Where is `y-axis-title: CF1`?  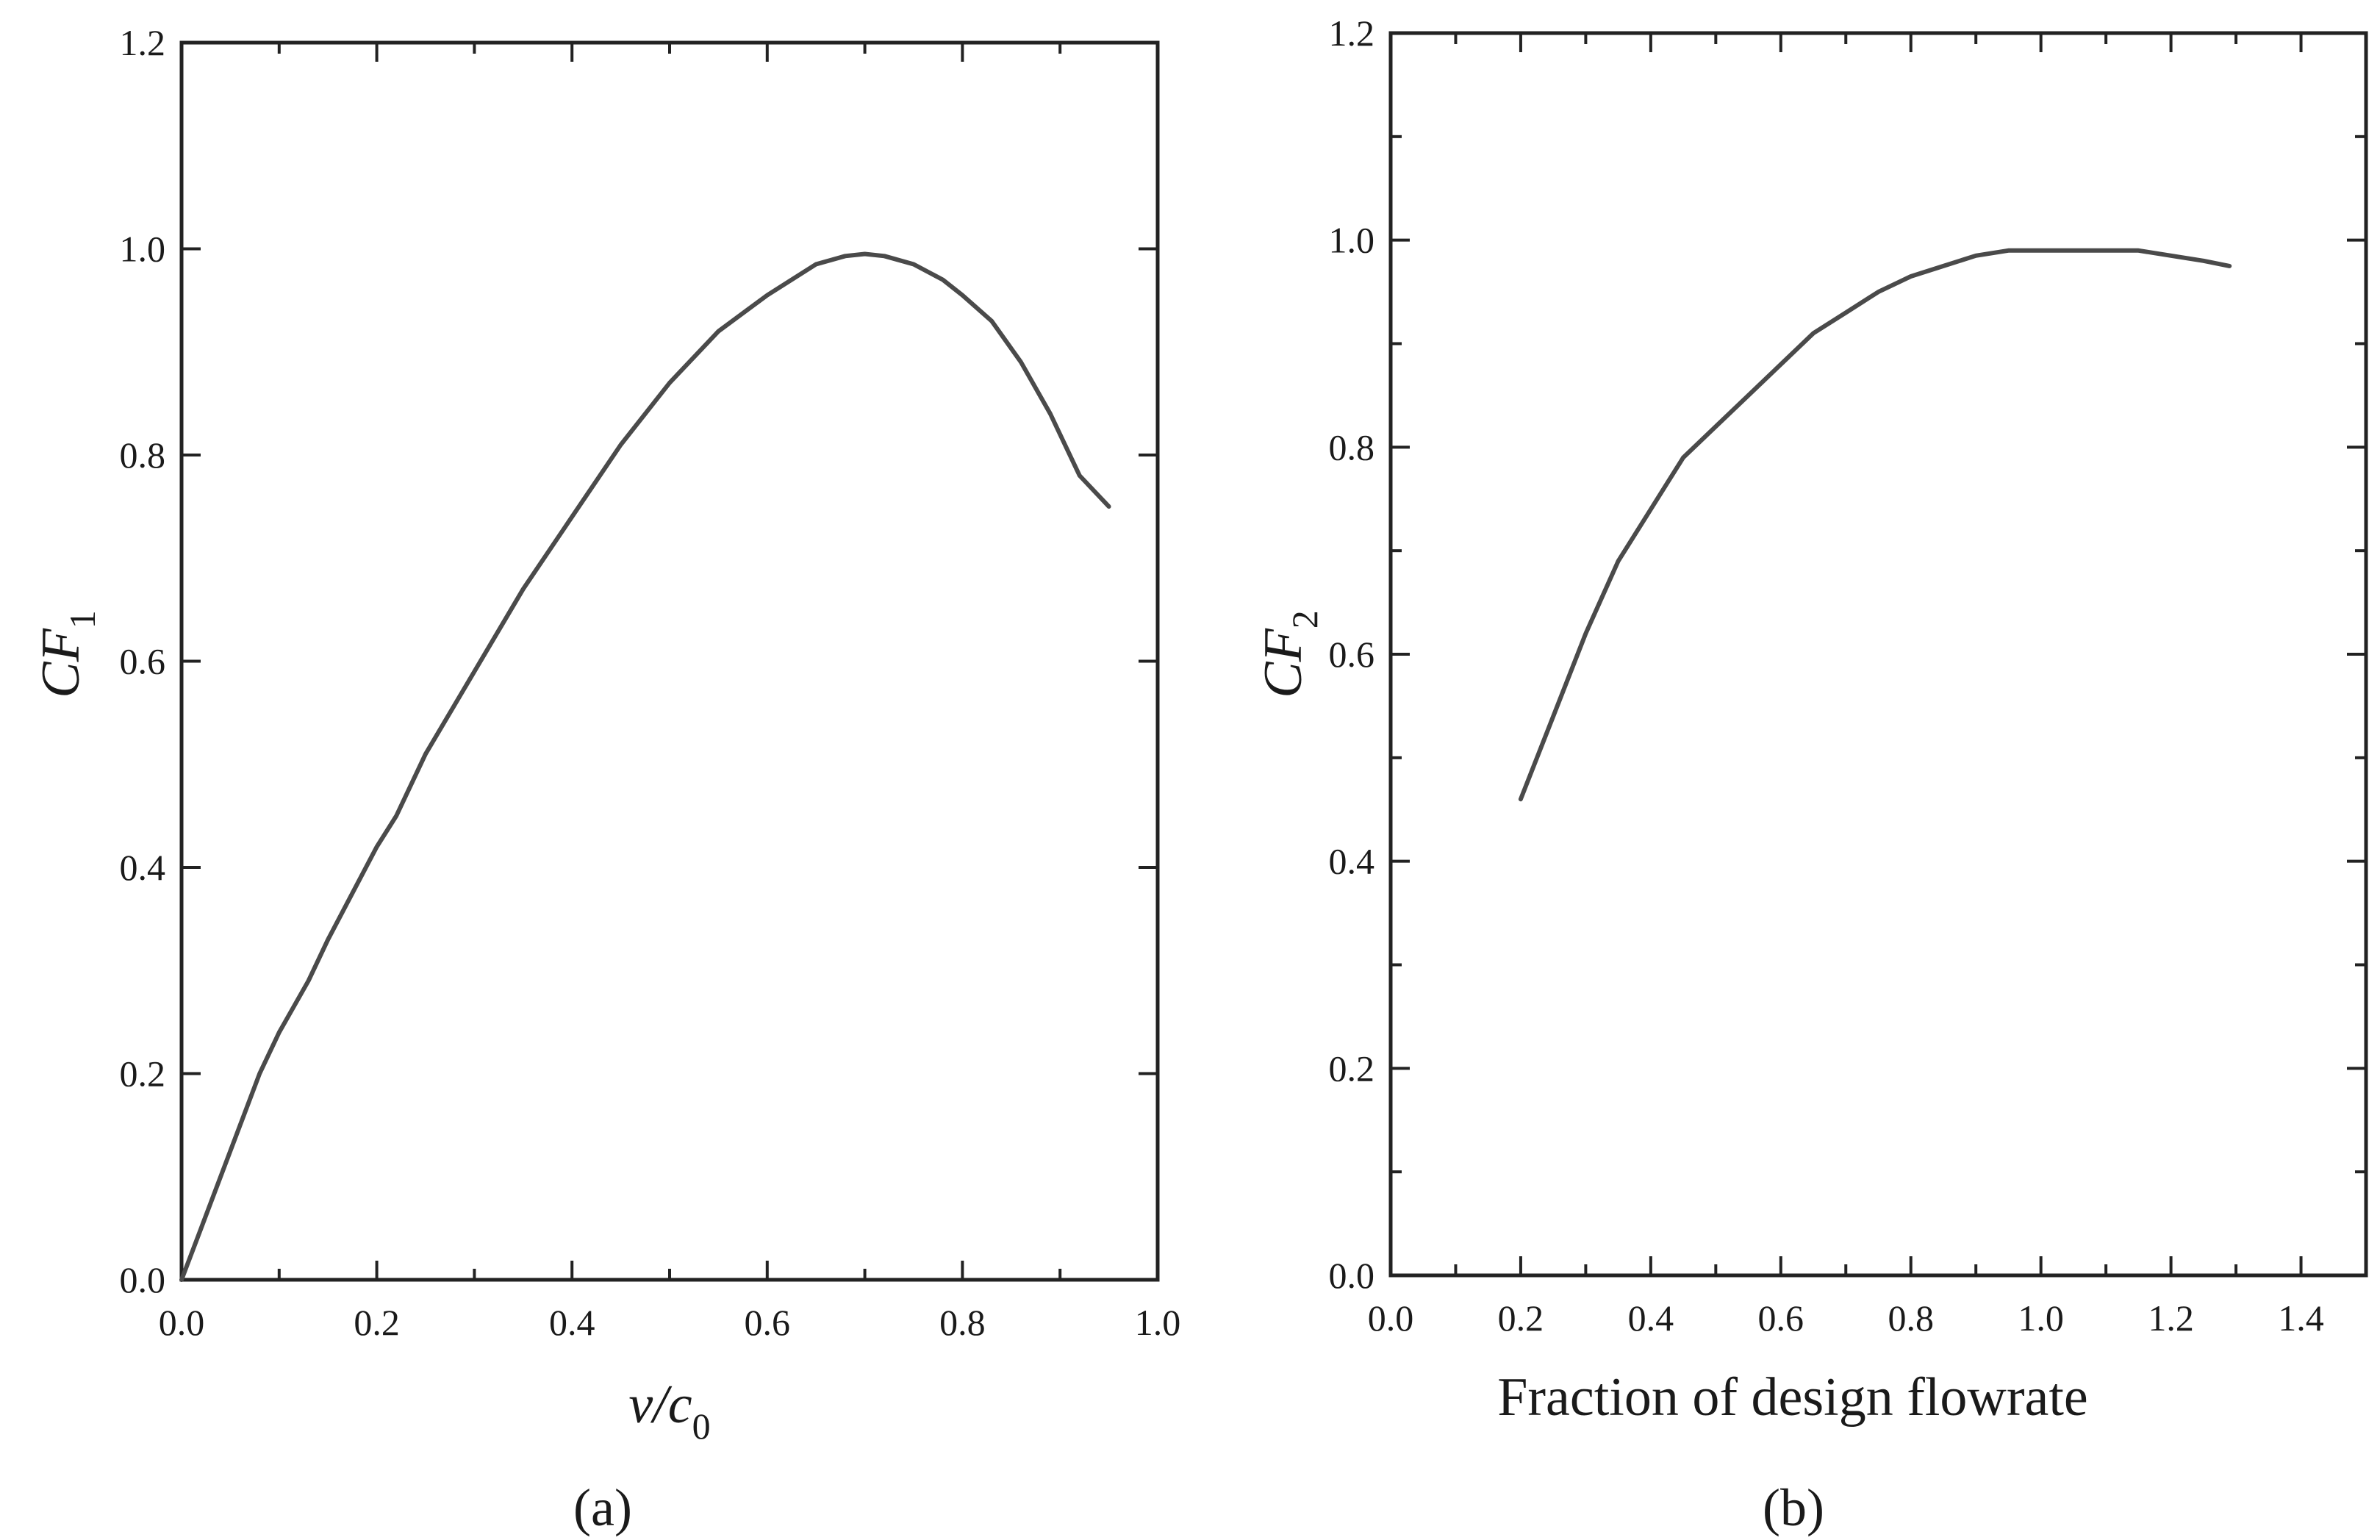
y-axis-title: CF1 is located at coordinates (67, 654).